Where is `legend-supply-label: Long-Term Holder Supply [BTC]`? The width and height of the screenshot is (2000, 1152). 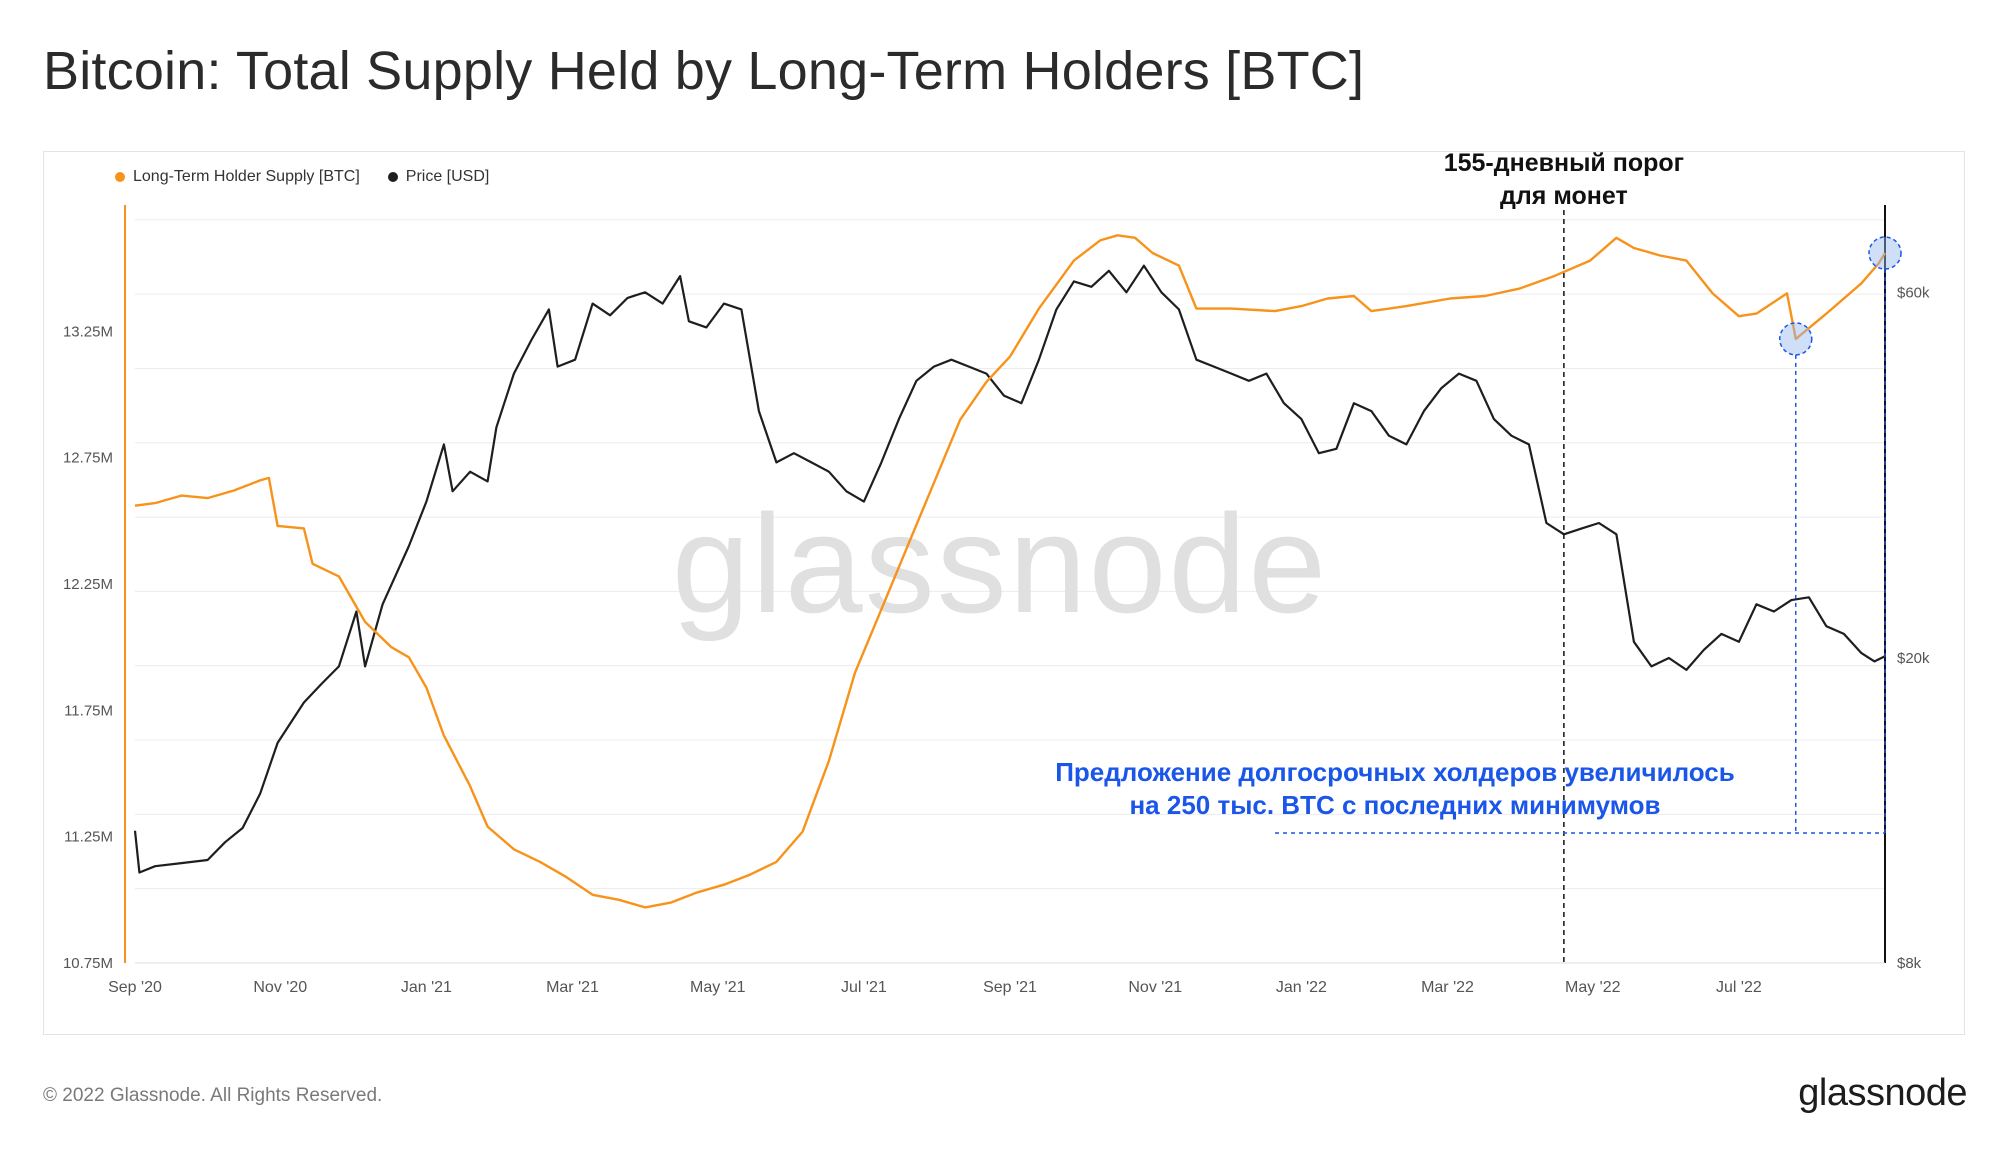 legend-supply-label: Long-Term Holder Supply [BTC] is located at coordinates (246, 176).